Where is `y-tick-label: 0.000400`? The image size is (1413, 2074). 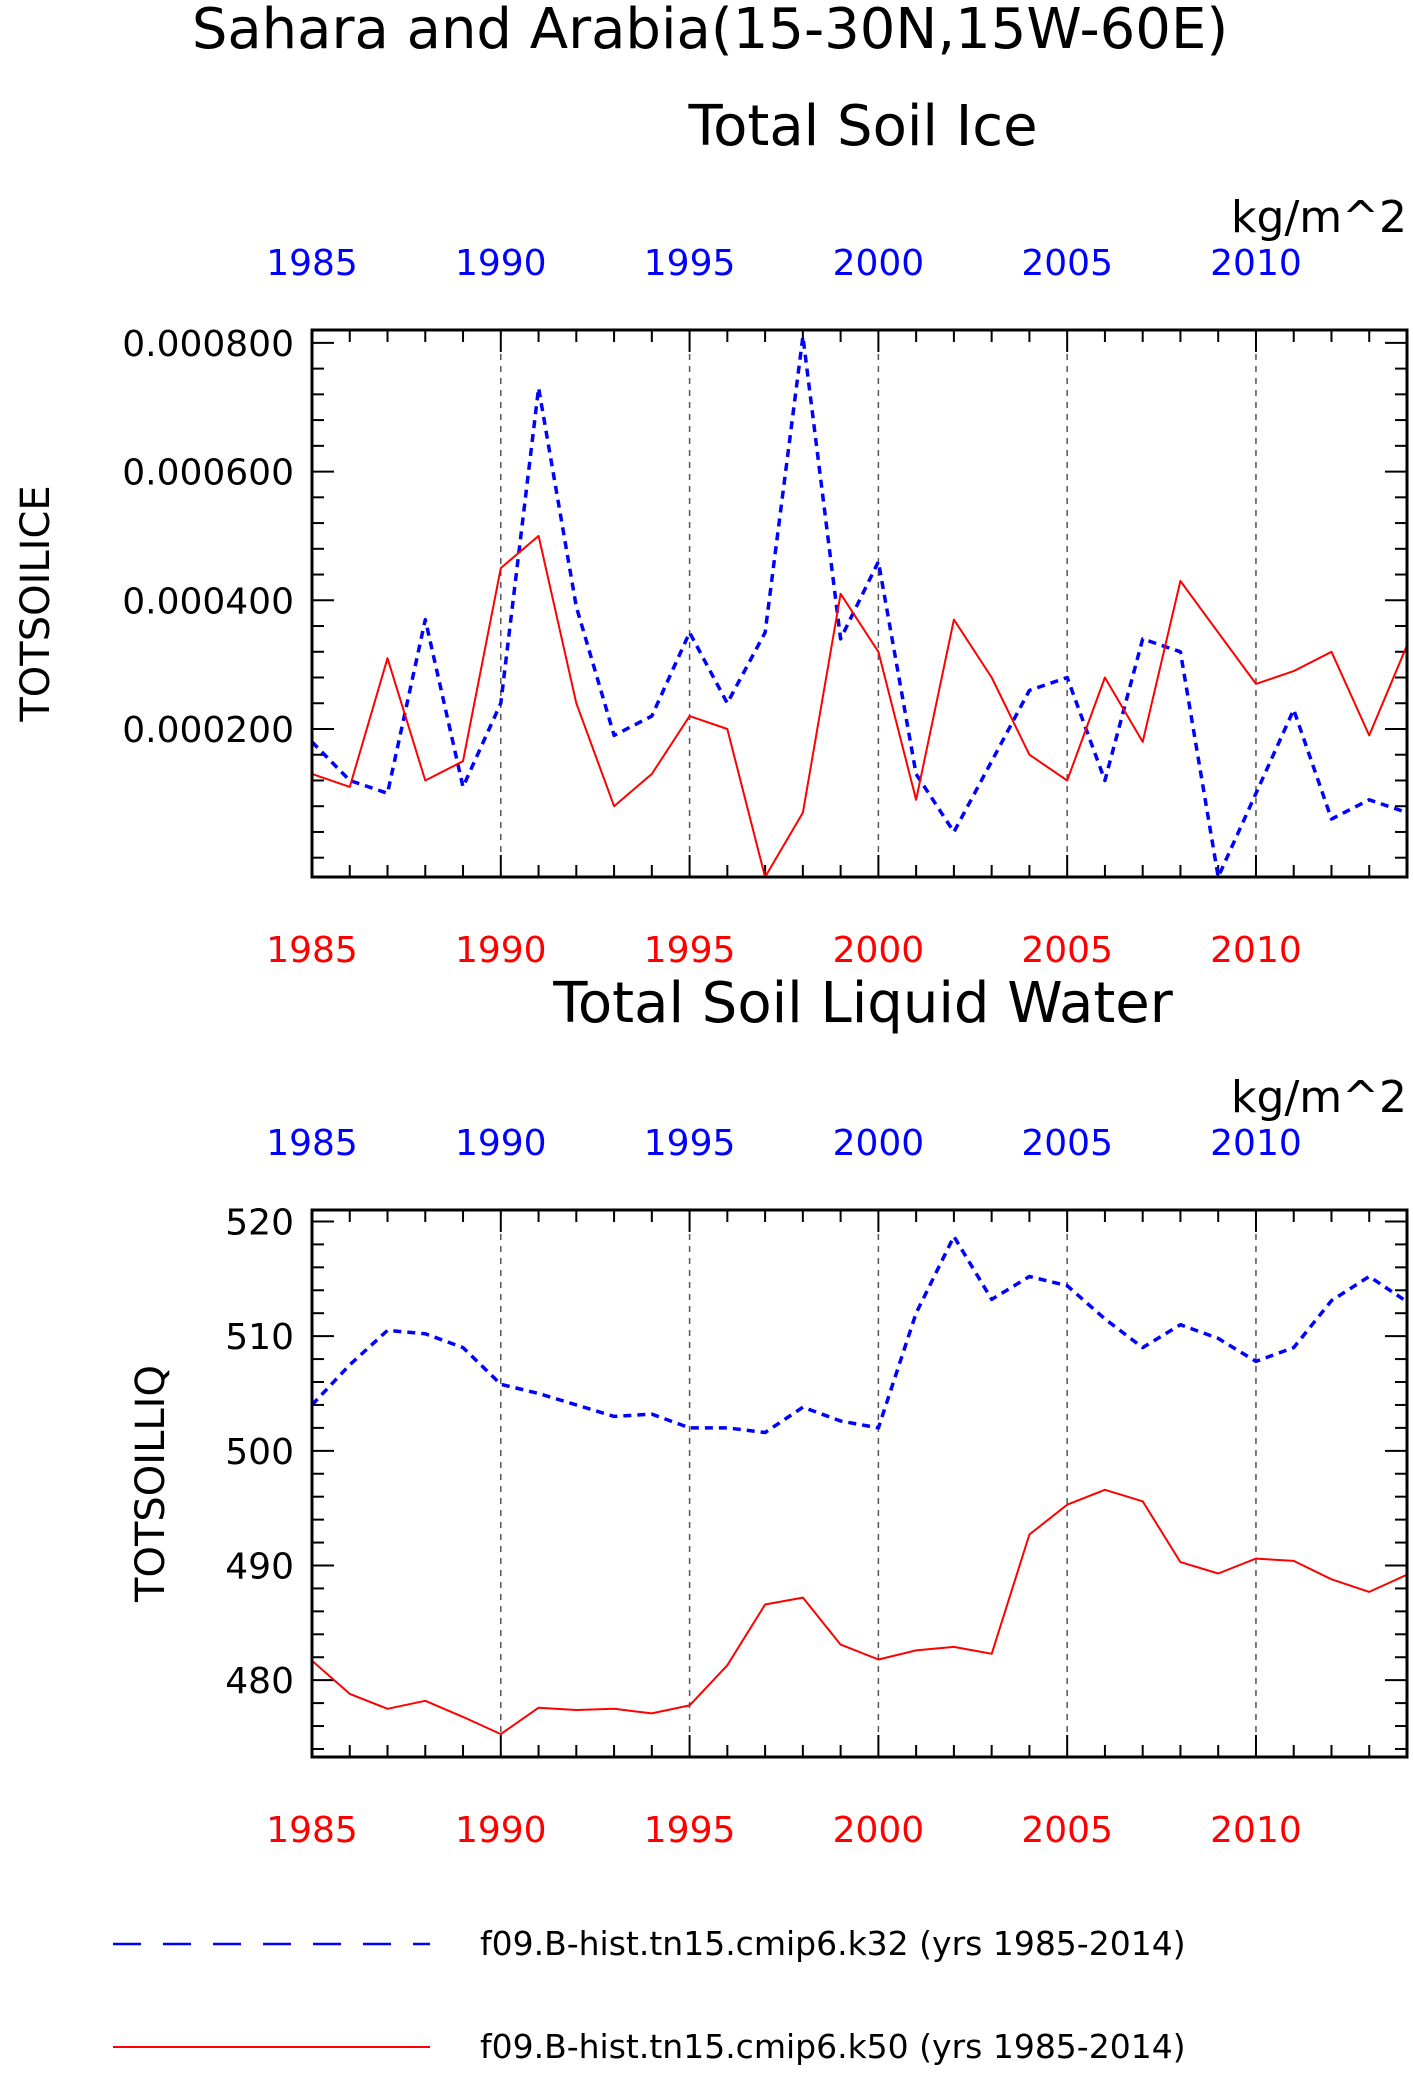
y-tick-label: 0.000400 is located at coordinates (208, 601).